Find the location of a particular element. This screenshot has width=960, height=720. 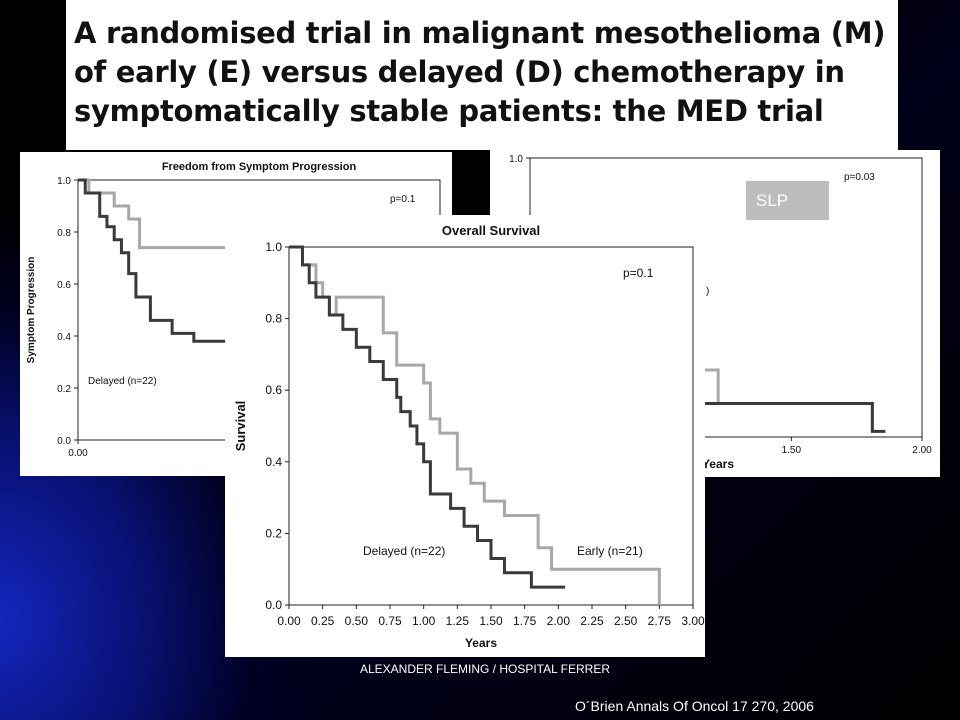

x-tick-label: 0.75 is located at coordinates (390, 621).